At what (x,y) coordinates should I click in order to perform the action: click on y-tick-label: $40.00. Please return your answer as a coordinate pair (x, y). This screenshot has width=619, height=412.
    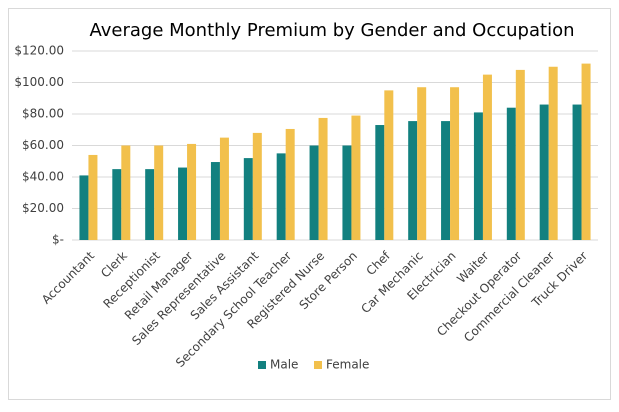
    Looking at the image, I should click on (43, 177).